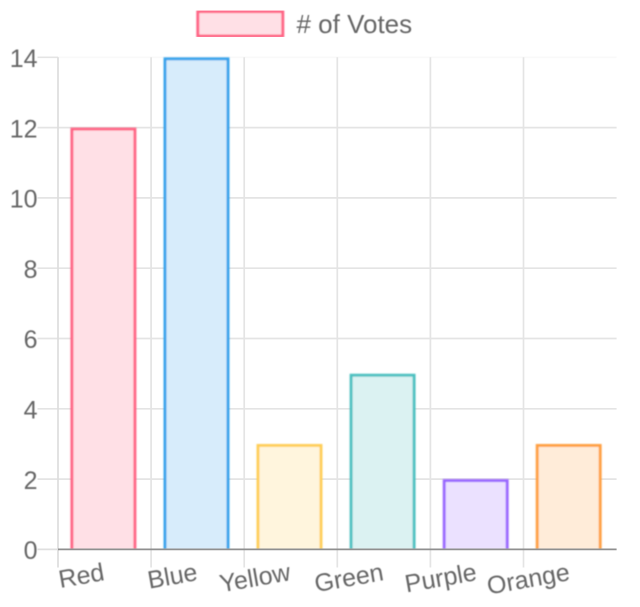  I want to click on svg-text: 6, so click(31, 340).